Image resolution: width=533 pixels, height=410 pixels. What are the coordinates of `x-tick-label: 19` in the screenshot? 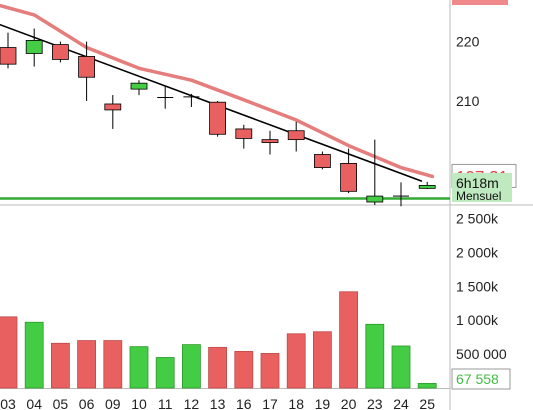 It's located at (323, 403).